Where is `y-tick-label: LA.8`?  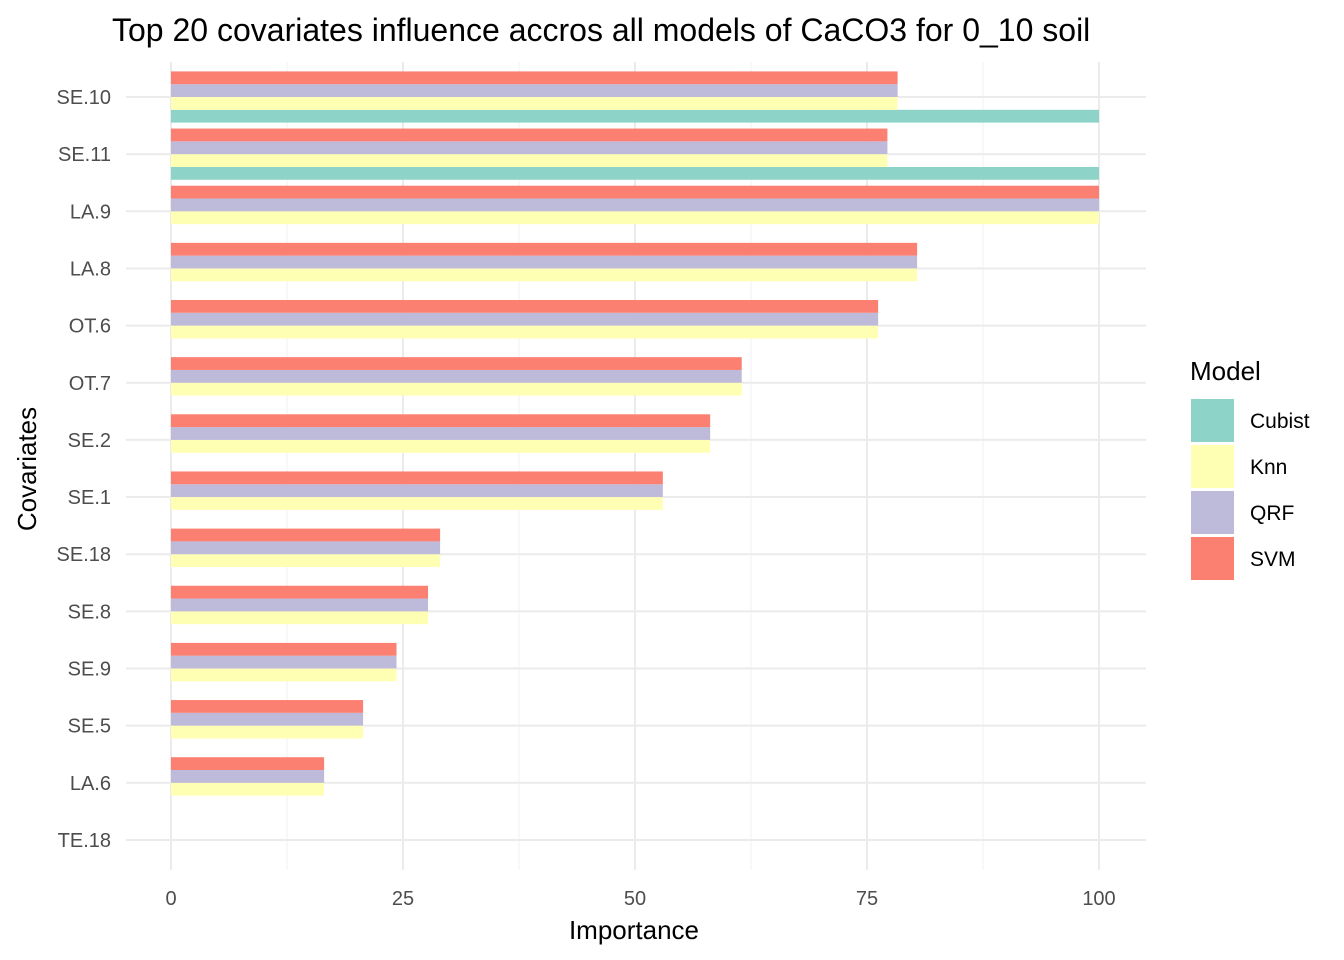 y-tick-label: LA.8 is located at coordinates (90, 269).